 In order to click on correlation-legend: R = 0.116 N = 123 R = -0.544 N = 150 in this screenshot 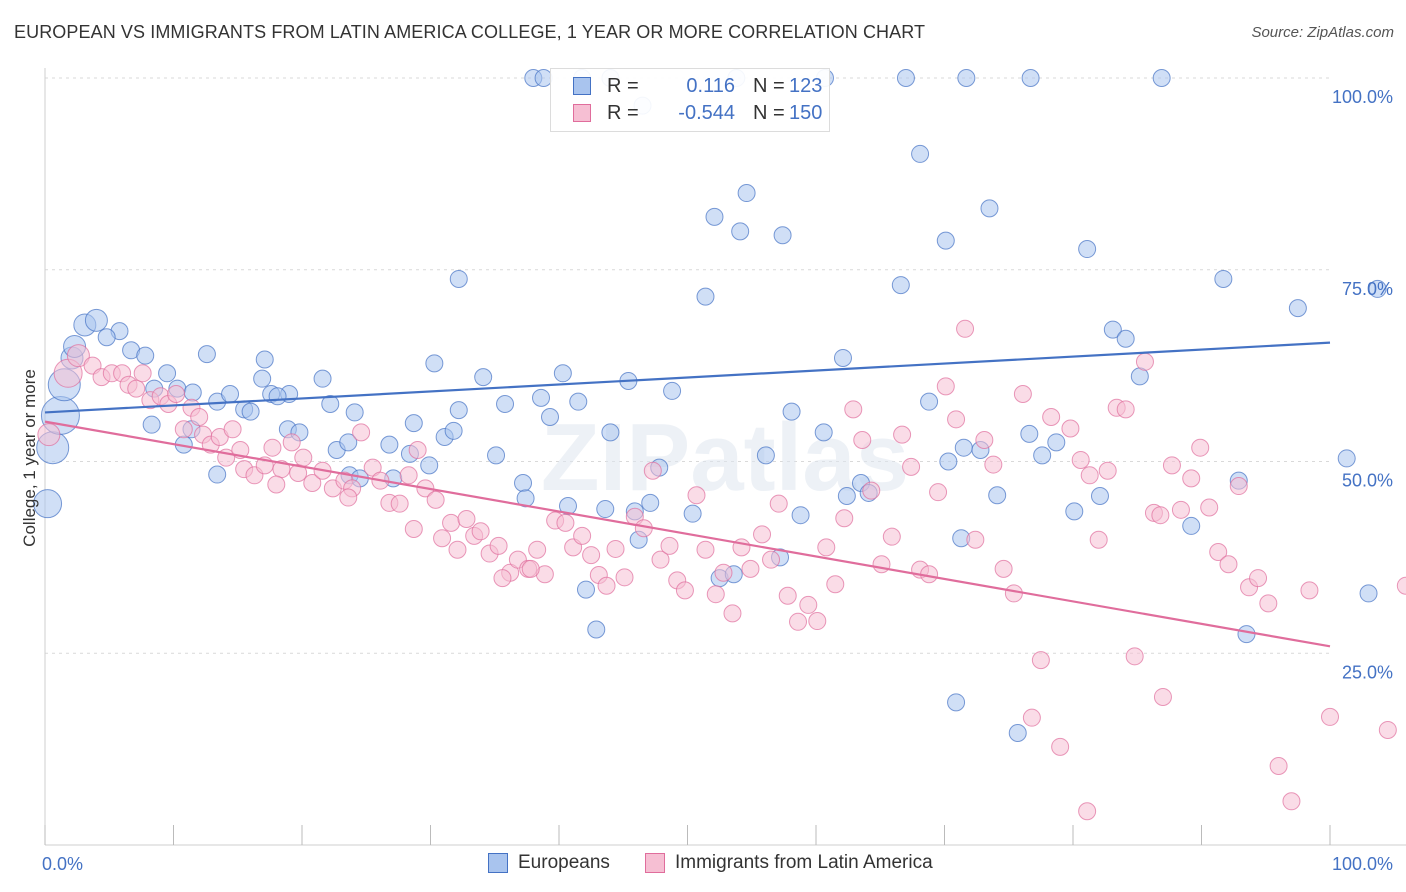, I will do `click(690, 100)`.